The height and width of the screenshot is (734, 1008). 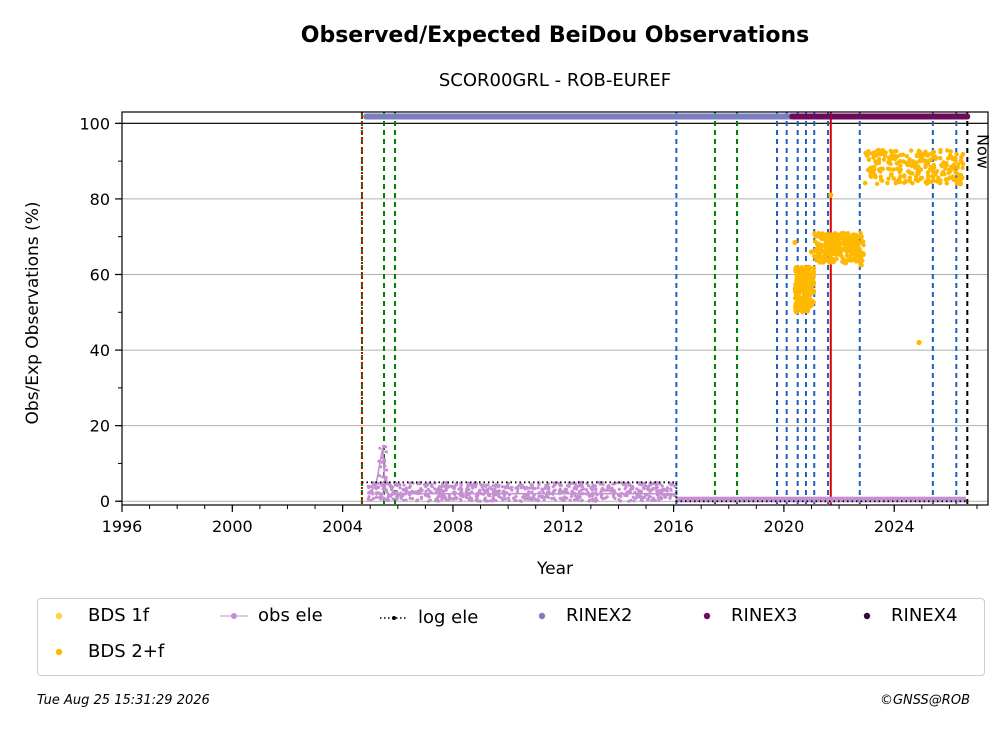 I want to click on footer-timestamp: Tue Aug 25 15:31:29 2026, so click(x=123, y=700).